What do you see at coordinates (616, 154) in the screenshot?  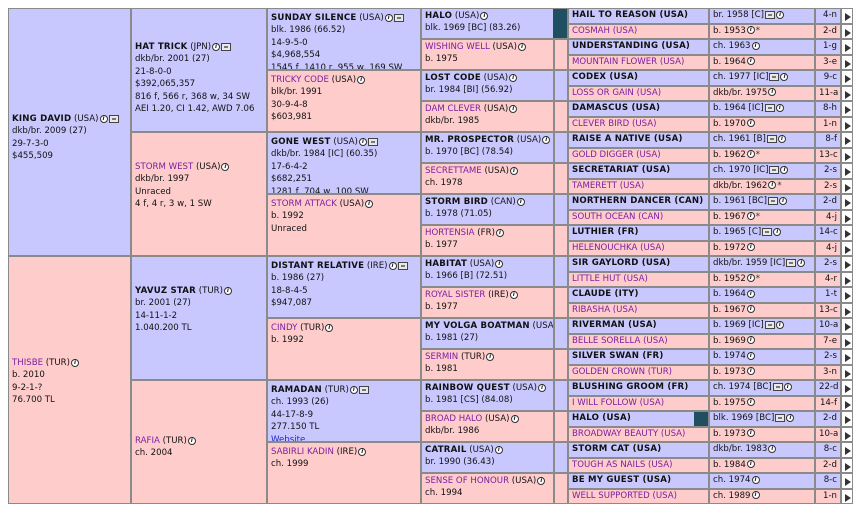 I see `horse-name: GOLD DIGGER (USA)` at bounding box center [616, 154].